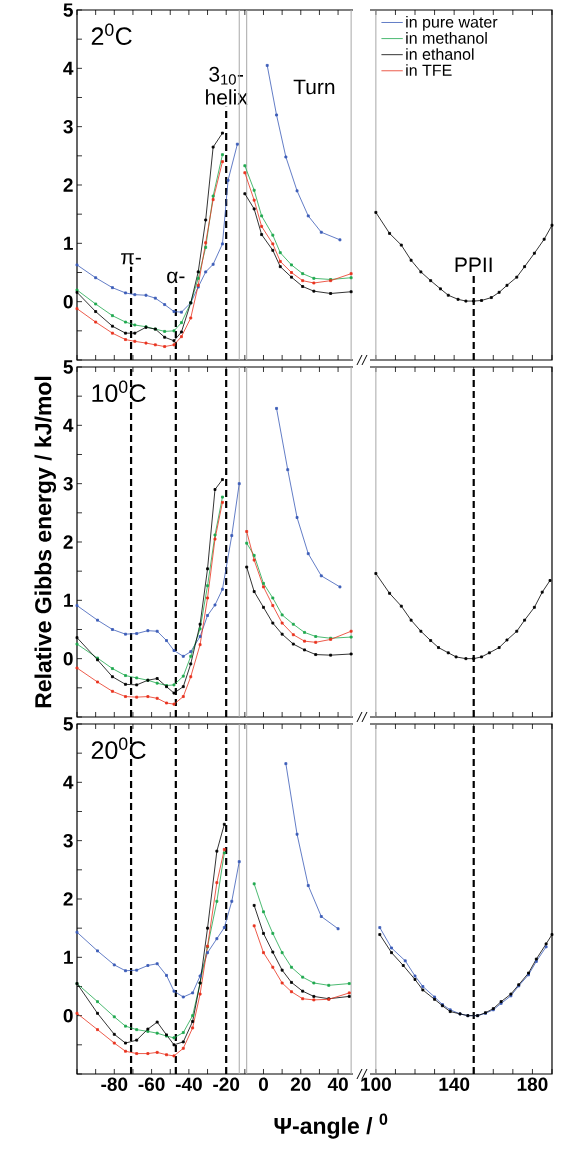 The height and width of the screenshot is (1161, 561). I want to click on x-tick-label: 0, so click(263, 1084).